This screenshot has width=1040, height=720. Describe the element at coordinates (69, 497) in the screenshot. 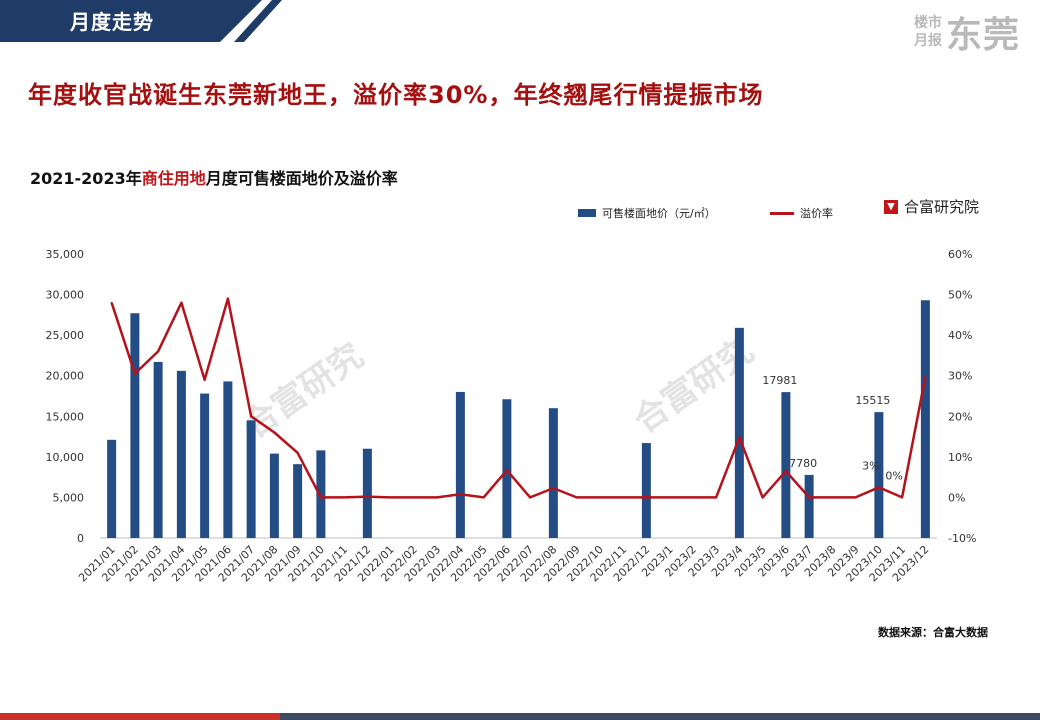

I see `y-left-tick-label: 5,000` at that location.